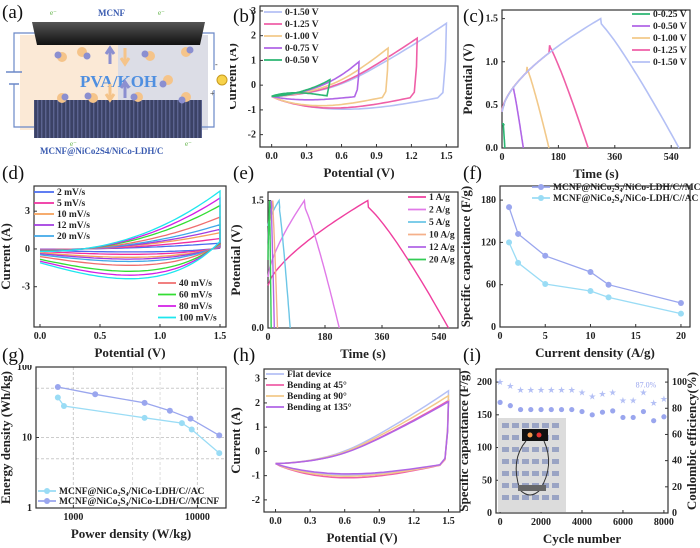 The image size is (700, 548). Describe the element at coordinates (6, 437) in the screenshot. I see `y-axis-label: Energy density (Wh/kg)` at that location.